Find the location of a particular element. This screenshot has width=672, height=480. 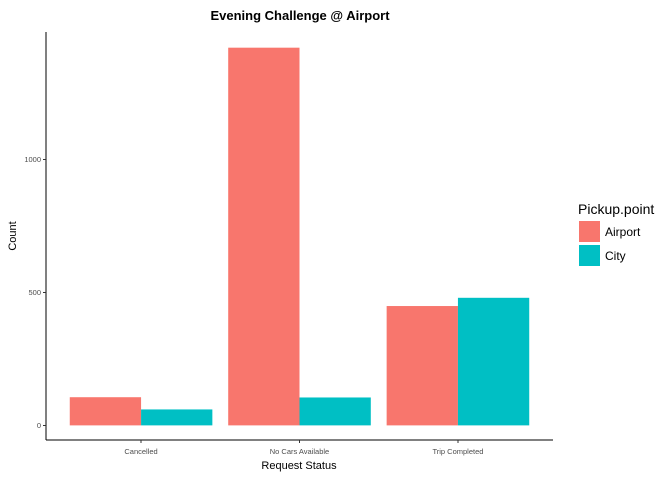

legend-key-airport is located at coordinates (589, 231).